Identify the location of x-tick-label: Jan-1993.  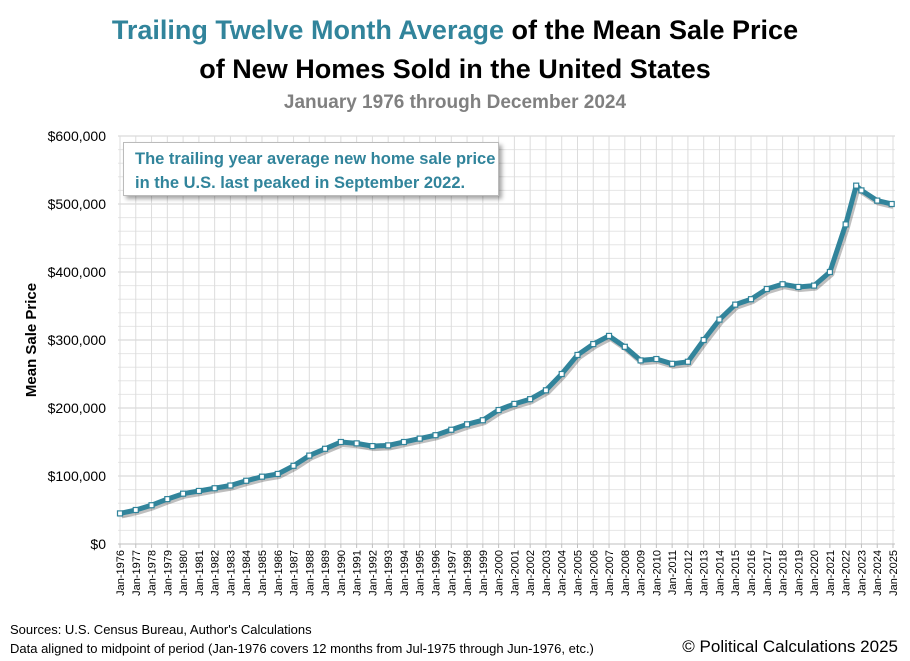
(389, 573).